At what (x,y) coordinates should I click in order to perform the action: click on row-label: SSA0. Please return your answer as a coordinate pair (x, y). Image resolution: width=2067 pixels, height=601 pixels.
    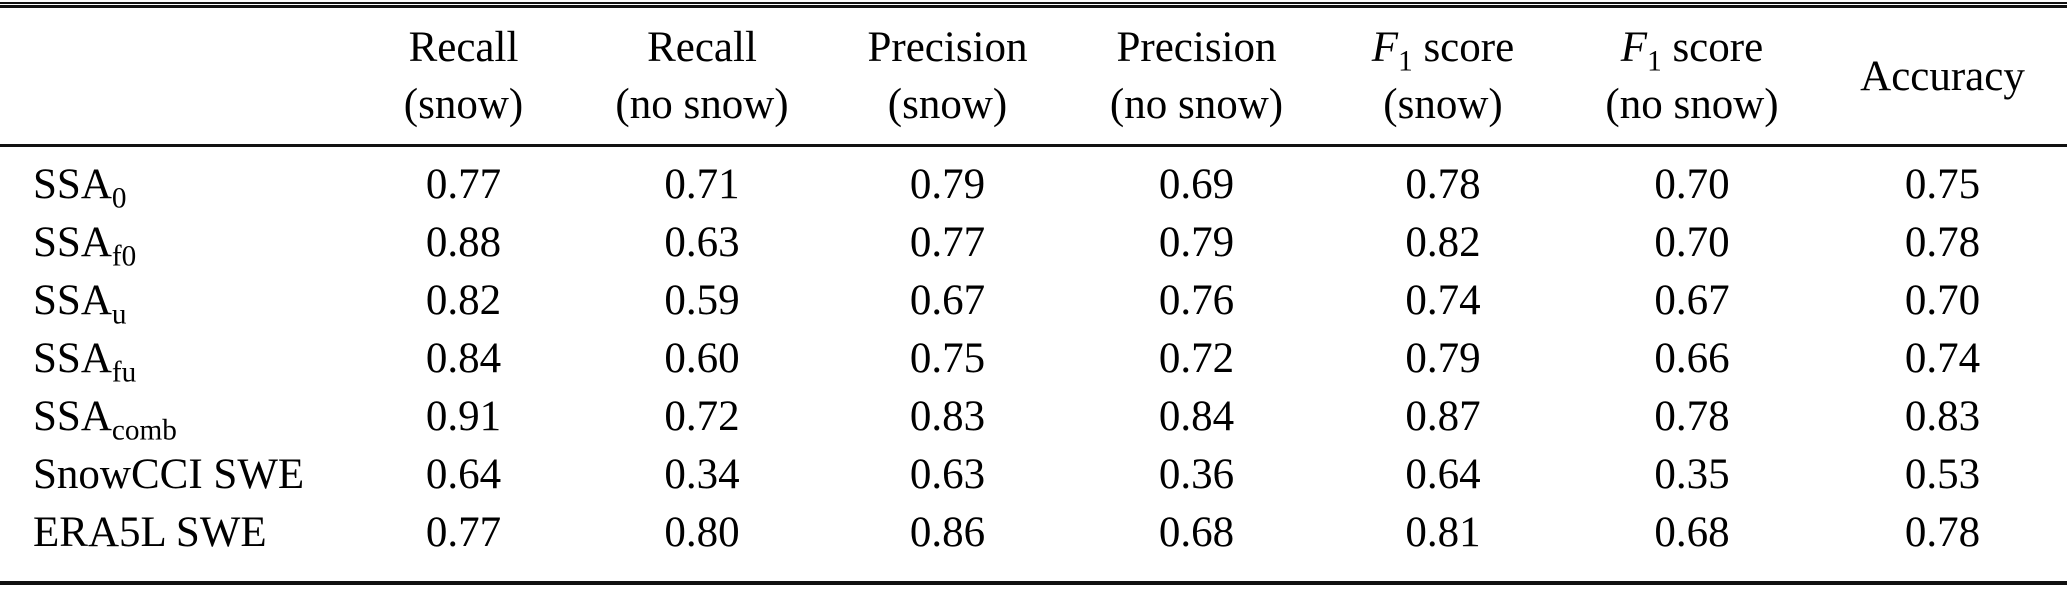
    Looking at the image, I should click on (172, 180).